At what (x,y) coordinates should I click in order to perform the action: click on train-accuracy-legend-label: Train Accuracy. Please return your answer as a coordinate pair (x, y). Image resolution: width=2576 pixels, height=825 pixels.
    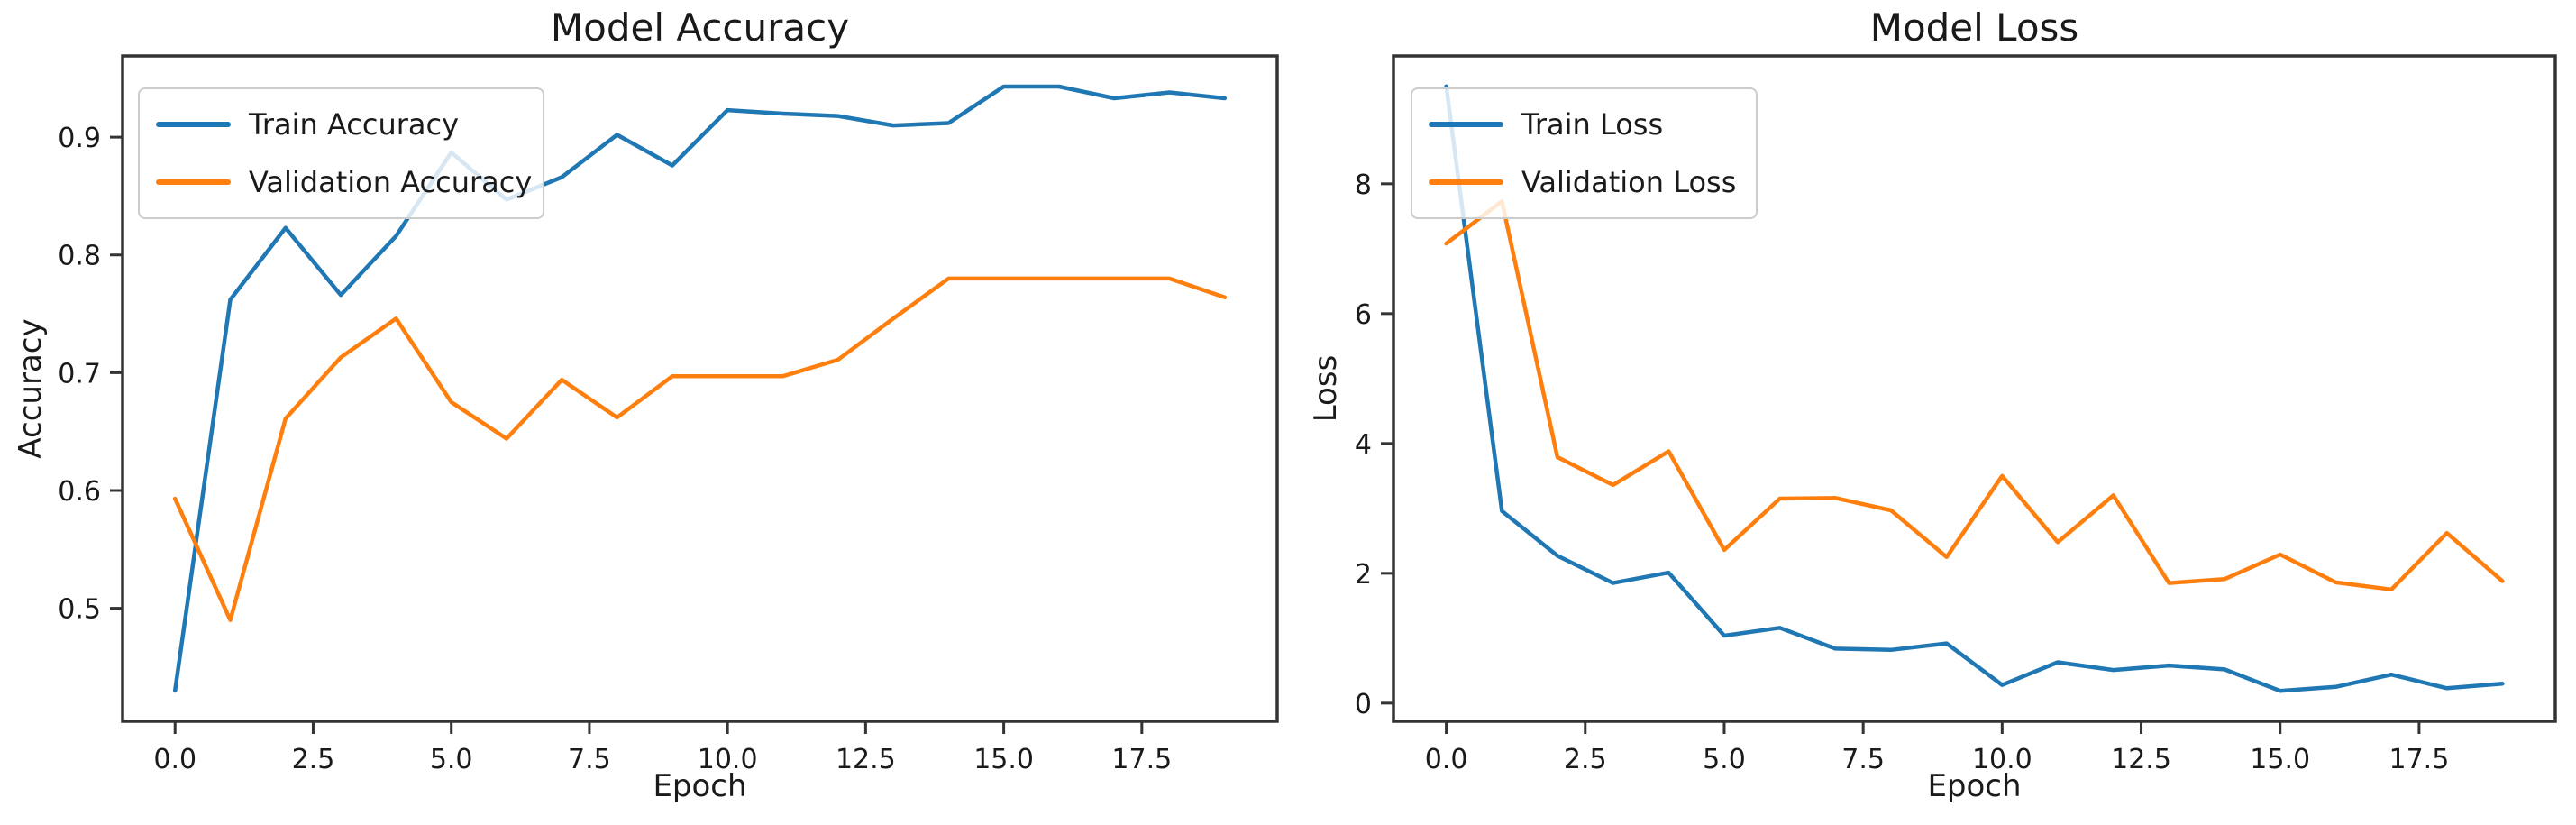
    Looking at the image, I should click on (354, 125).